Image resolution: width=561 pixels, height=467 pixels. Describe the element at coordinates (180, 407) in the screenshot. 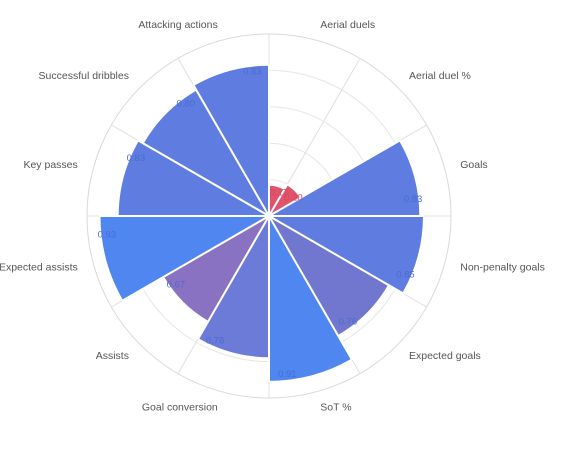

I see `category-label: Goal conversion` at that location.